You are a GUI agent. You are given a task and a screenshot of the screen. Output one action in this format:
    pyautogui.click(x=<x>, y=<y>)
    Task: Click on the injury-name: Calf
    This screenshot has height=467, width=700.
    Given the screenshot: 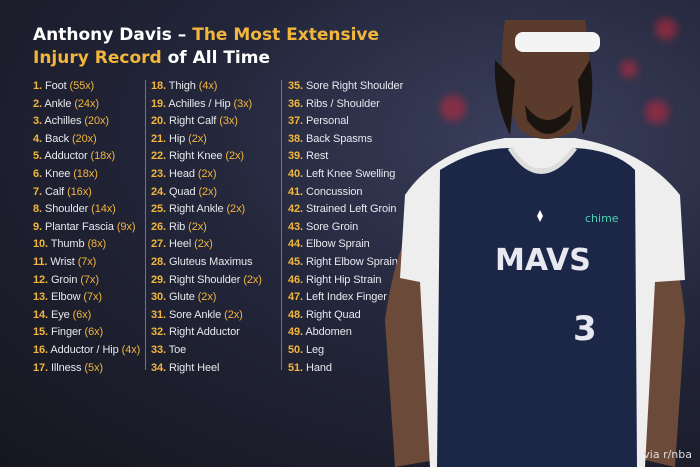 What is the action you would take?
    pyautogui.click(x=54, y=191)
    